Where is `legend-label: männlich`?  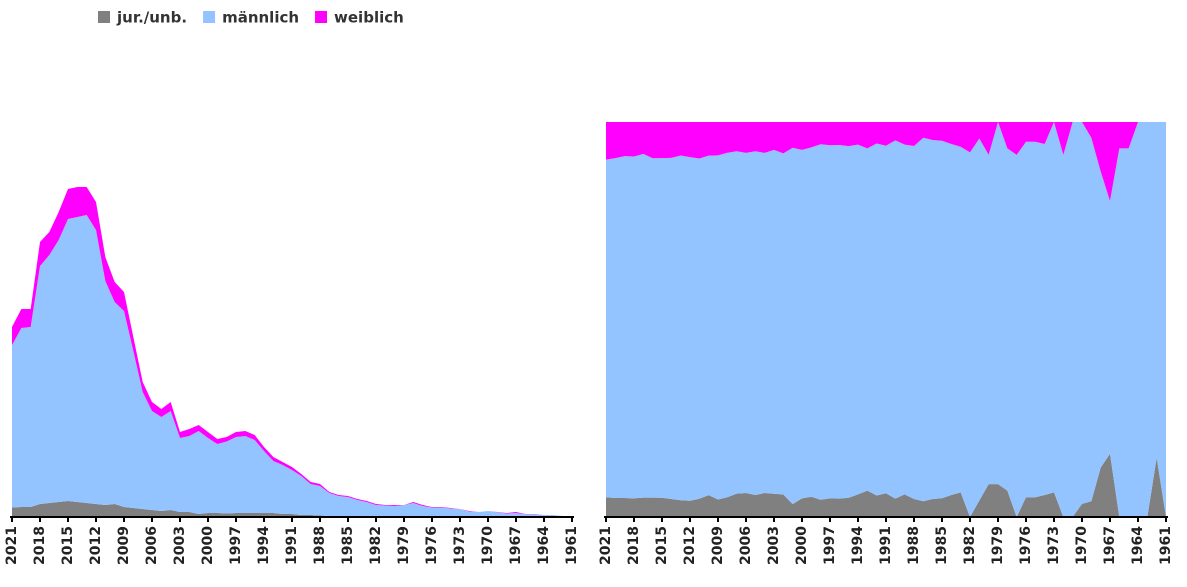
legend-label: männlich is located at coordinates (260, 18).